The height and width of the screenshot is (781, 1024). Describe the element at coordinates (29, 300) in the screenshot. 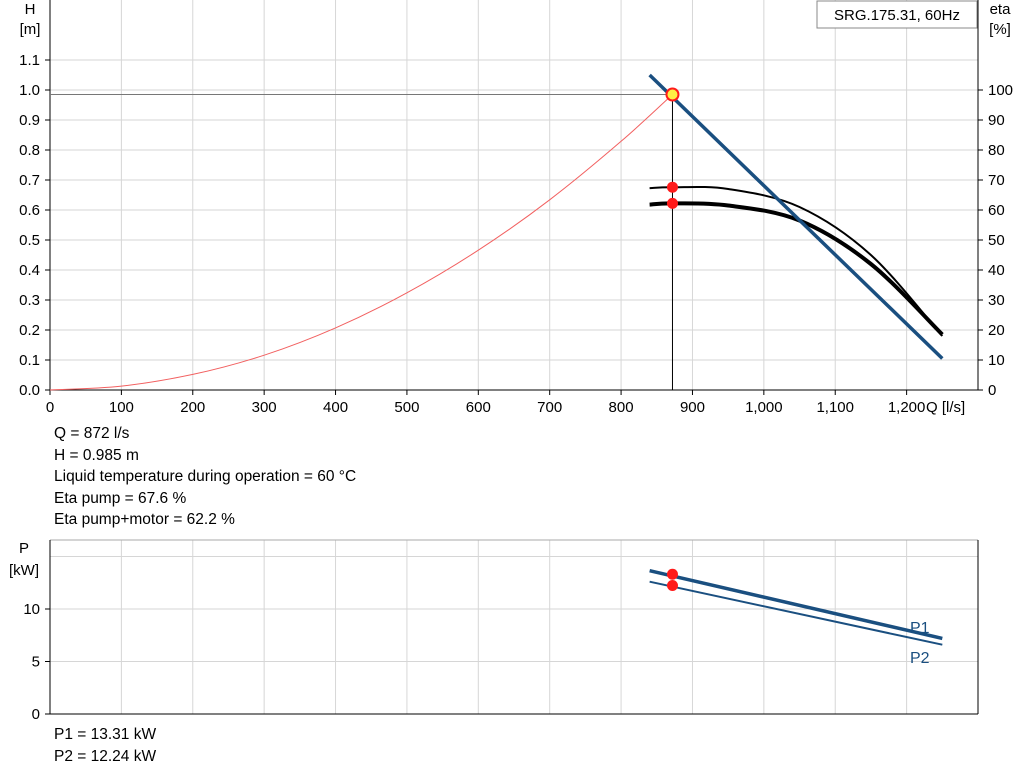

I see `y-tick-label-h: 0.3` at that location.